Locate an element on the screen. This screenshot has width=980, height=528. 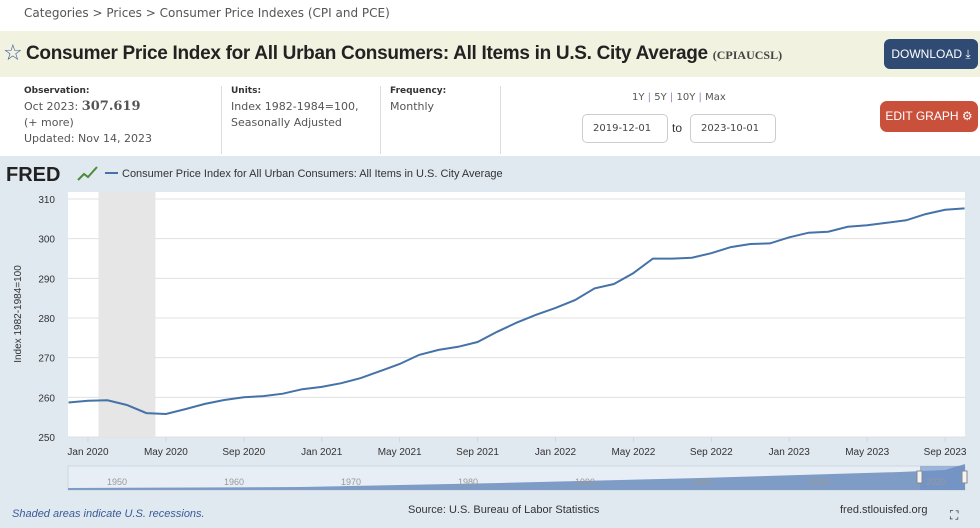
range-selector: 1Y | 5Y | 10Y | Max is located at coordinates (679, 97).